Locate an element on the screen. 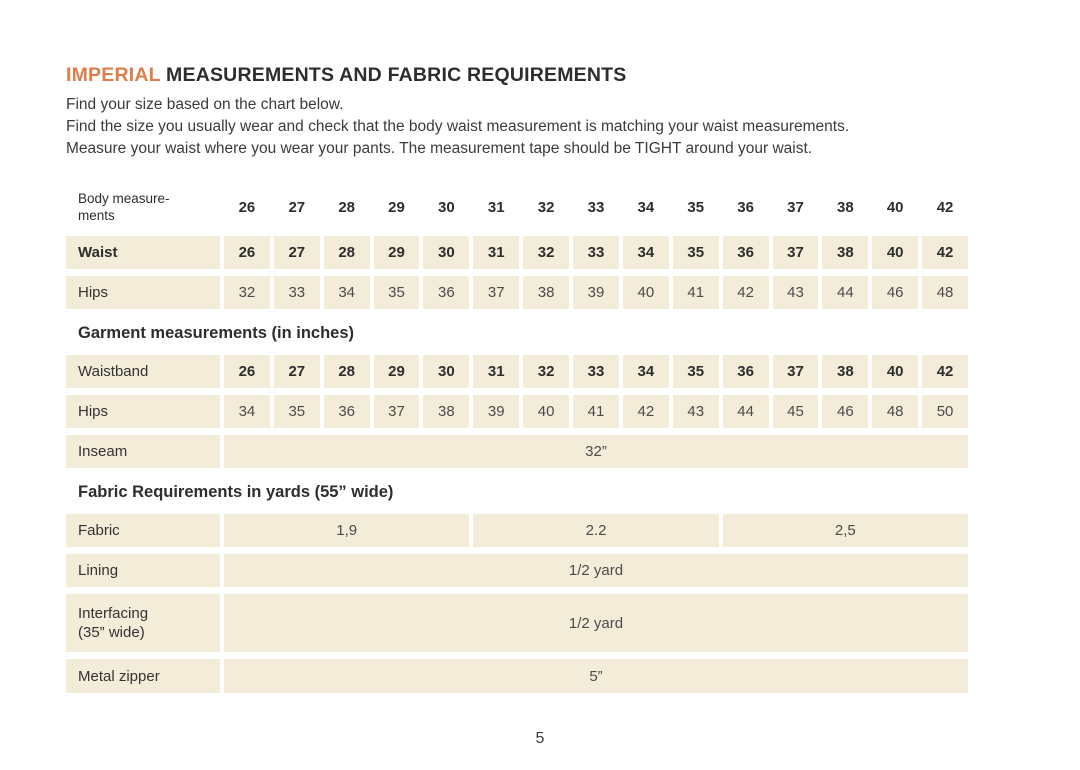 This screenshot has height=770, width=1080. lining-row: Lining 1/2 yard is located at coordinates (517, 570).